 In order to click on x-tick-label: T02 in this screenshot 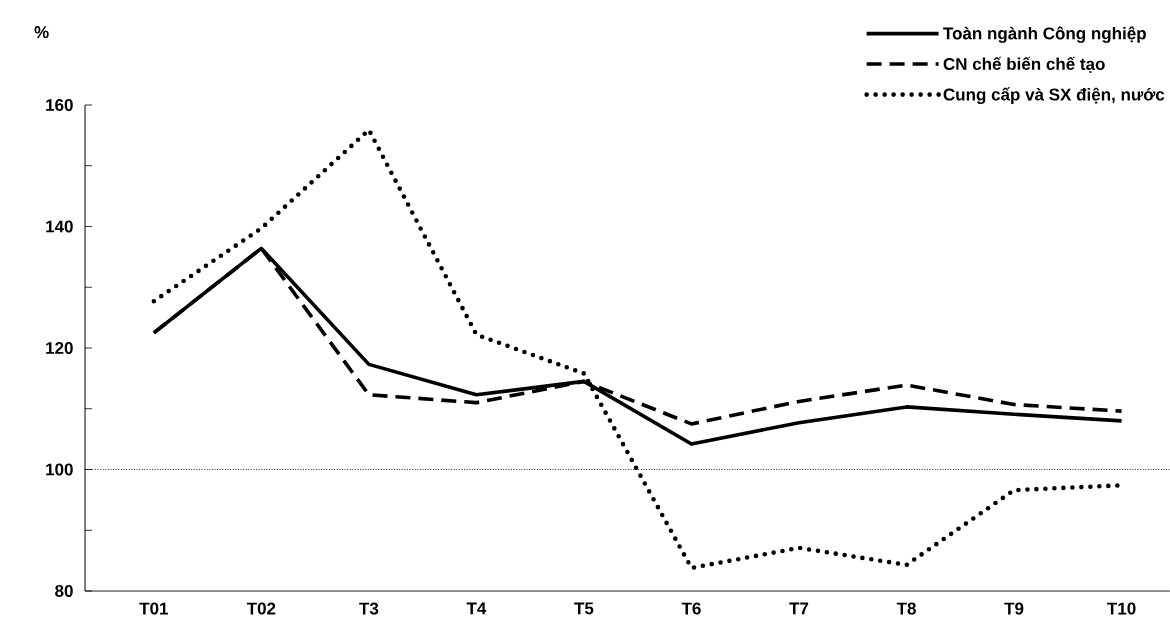, I will do `click(261, 608)`.